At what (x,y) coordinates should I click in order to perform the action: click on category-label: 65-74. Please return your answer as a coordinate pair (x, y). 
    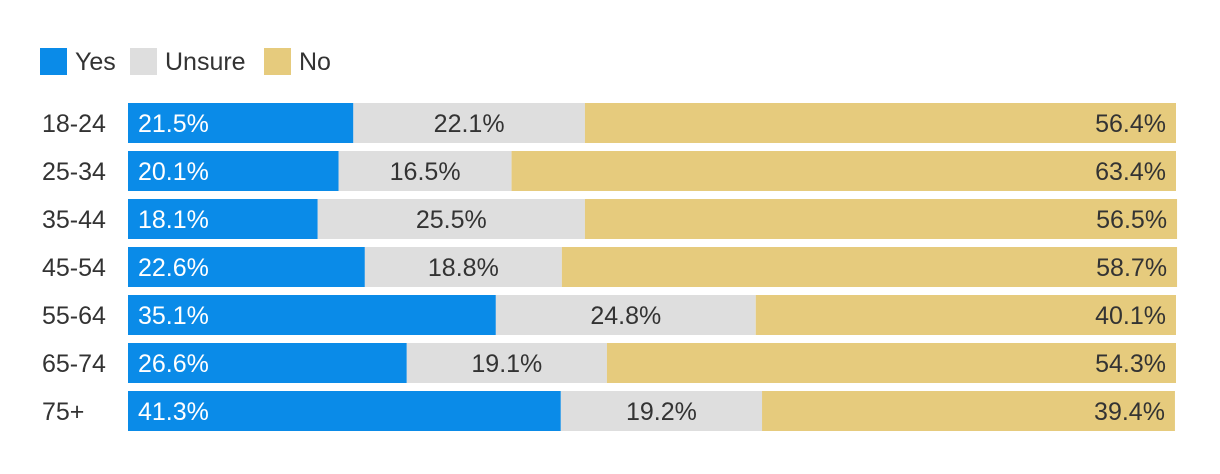
    Looking at the image, I should click on (74, 364).